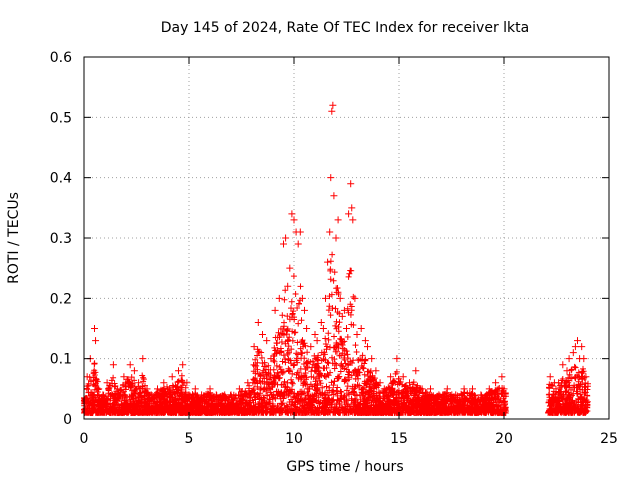 The height and width of the screenshot is (480, 640). Describe the element at coordinates (61, 58) in the screenshot. I see `y-tick-label: 0.6` at that location.